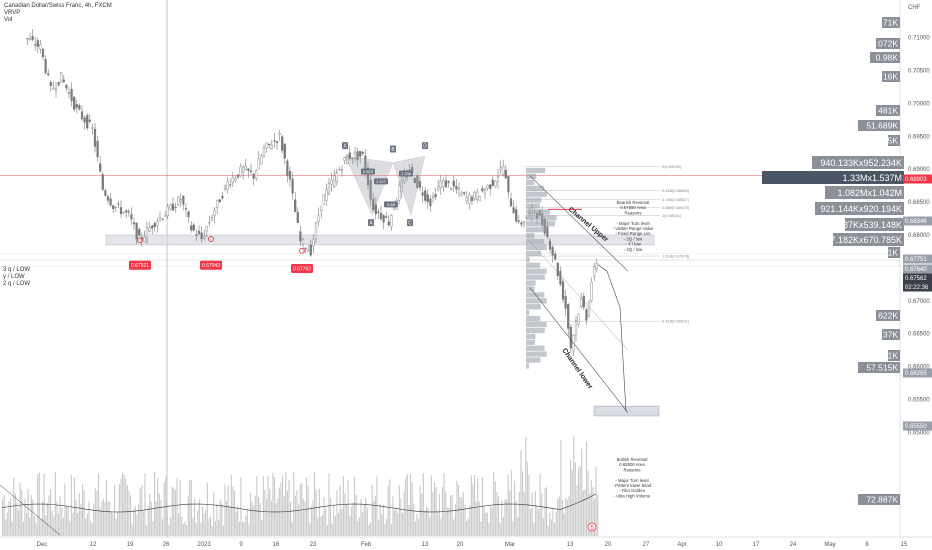  Describe the element at coordinates (538, 212) in the screenshot. I see `vrvp-bar` at that location.